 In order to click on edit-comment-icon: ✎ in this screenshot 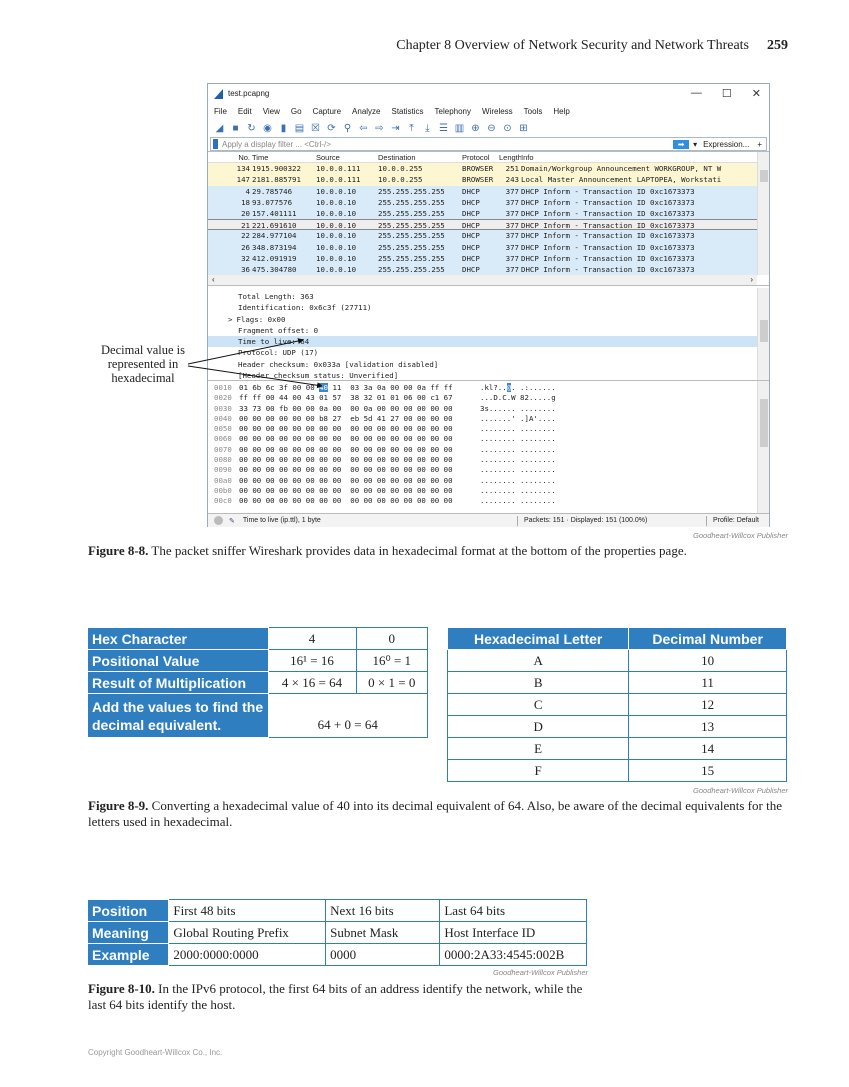, I will do `click(232, 521)`.